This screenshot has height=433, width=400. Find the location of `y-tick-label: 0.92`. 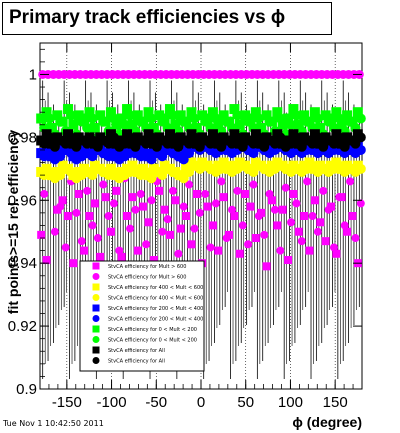

y-tick-label: 0.92 is located at coordinates (22, 326).